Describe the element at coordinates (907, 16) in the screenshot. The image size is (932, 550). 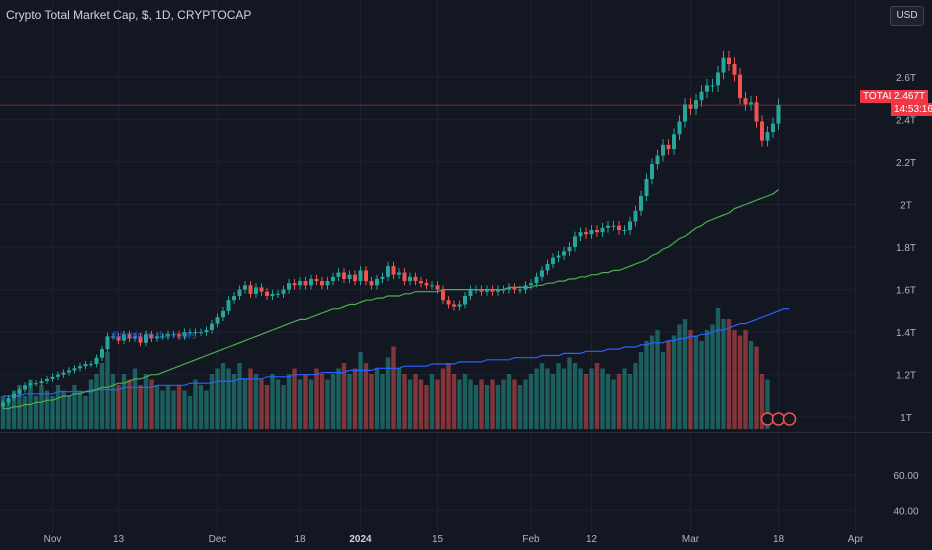
I see `currency-selector: USD` at that location.